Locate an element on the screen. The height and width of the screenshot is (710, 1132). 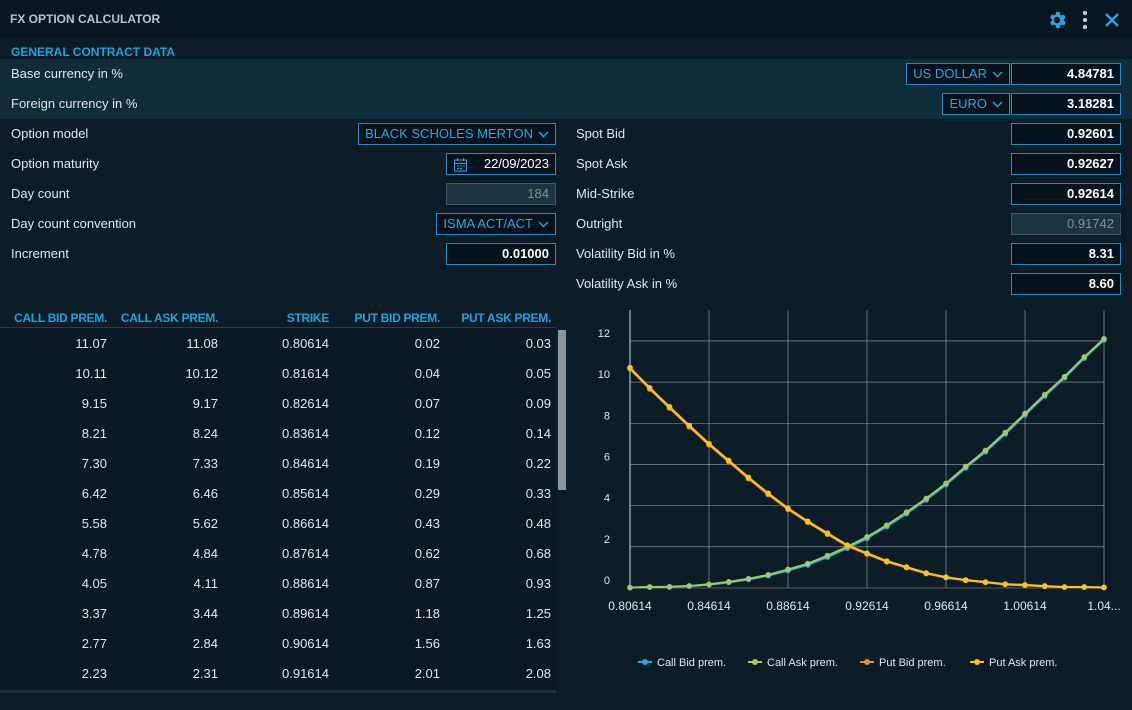
table-cell: 0.87614 is located at coordinates (305, 553).